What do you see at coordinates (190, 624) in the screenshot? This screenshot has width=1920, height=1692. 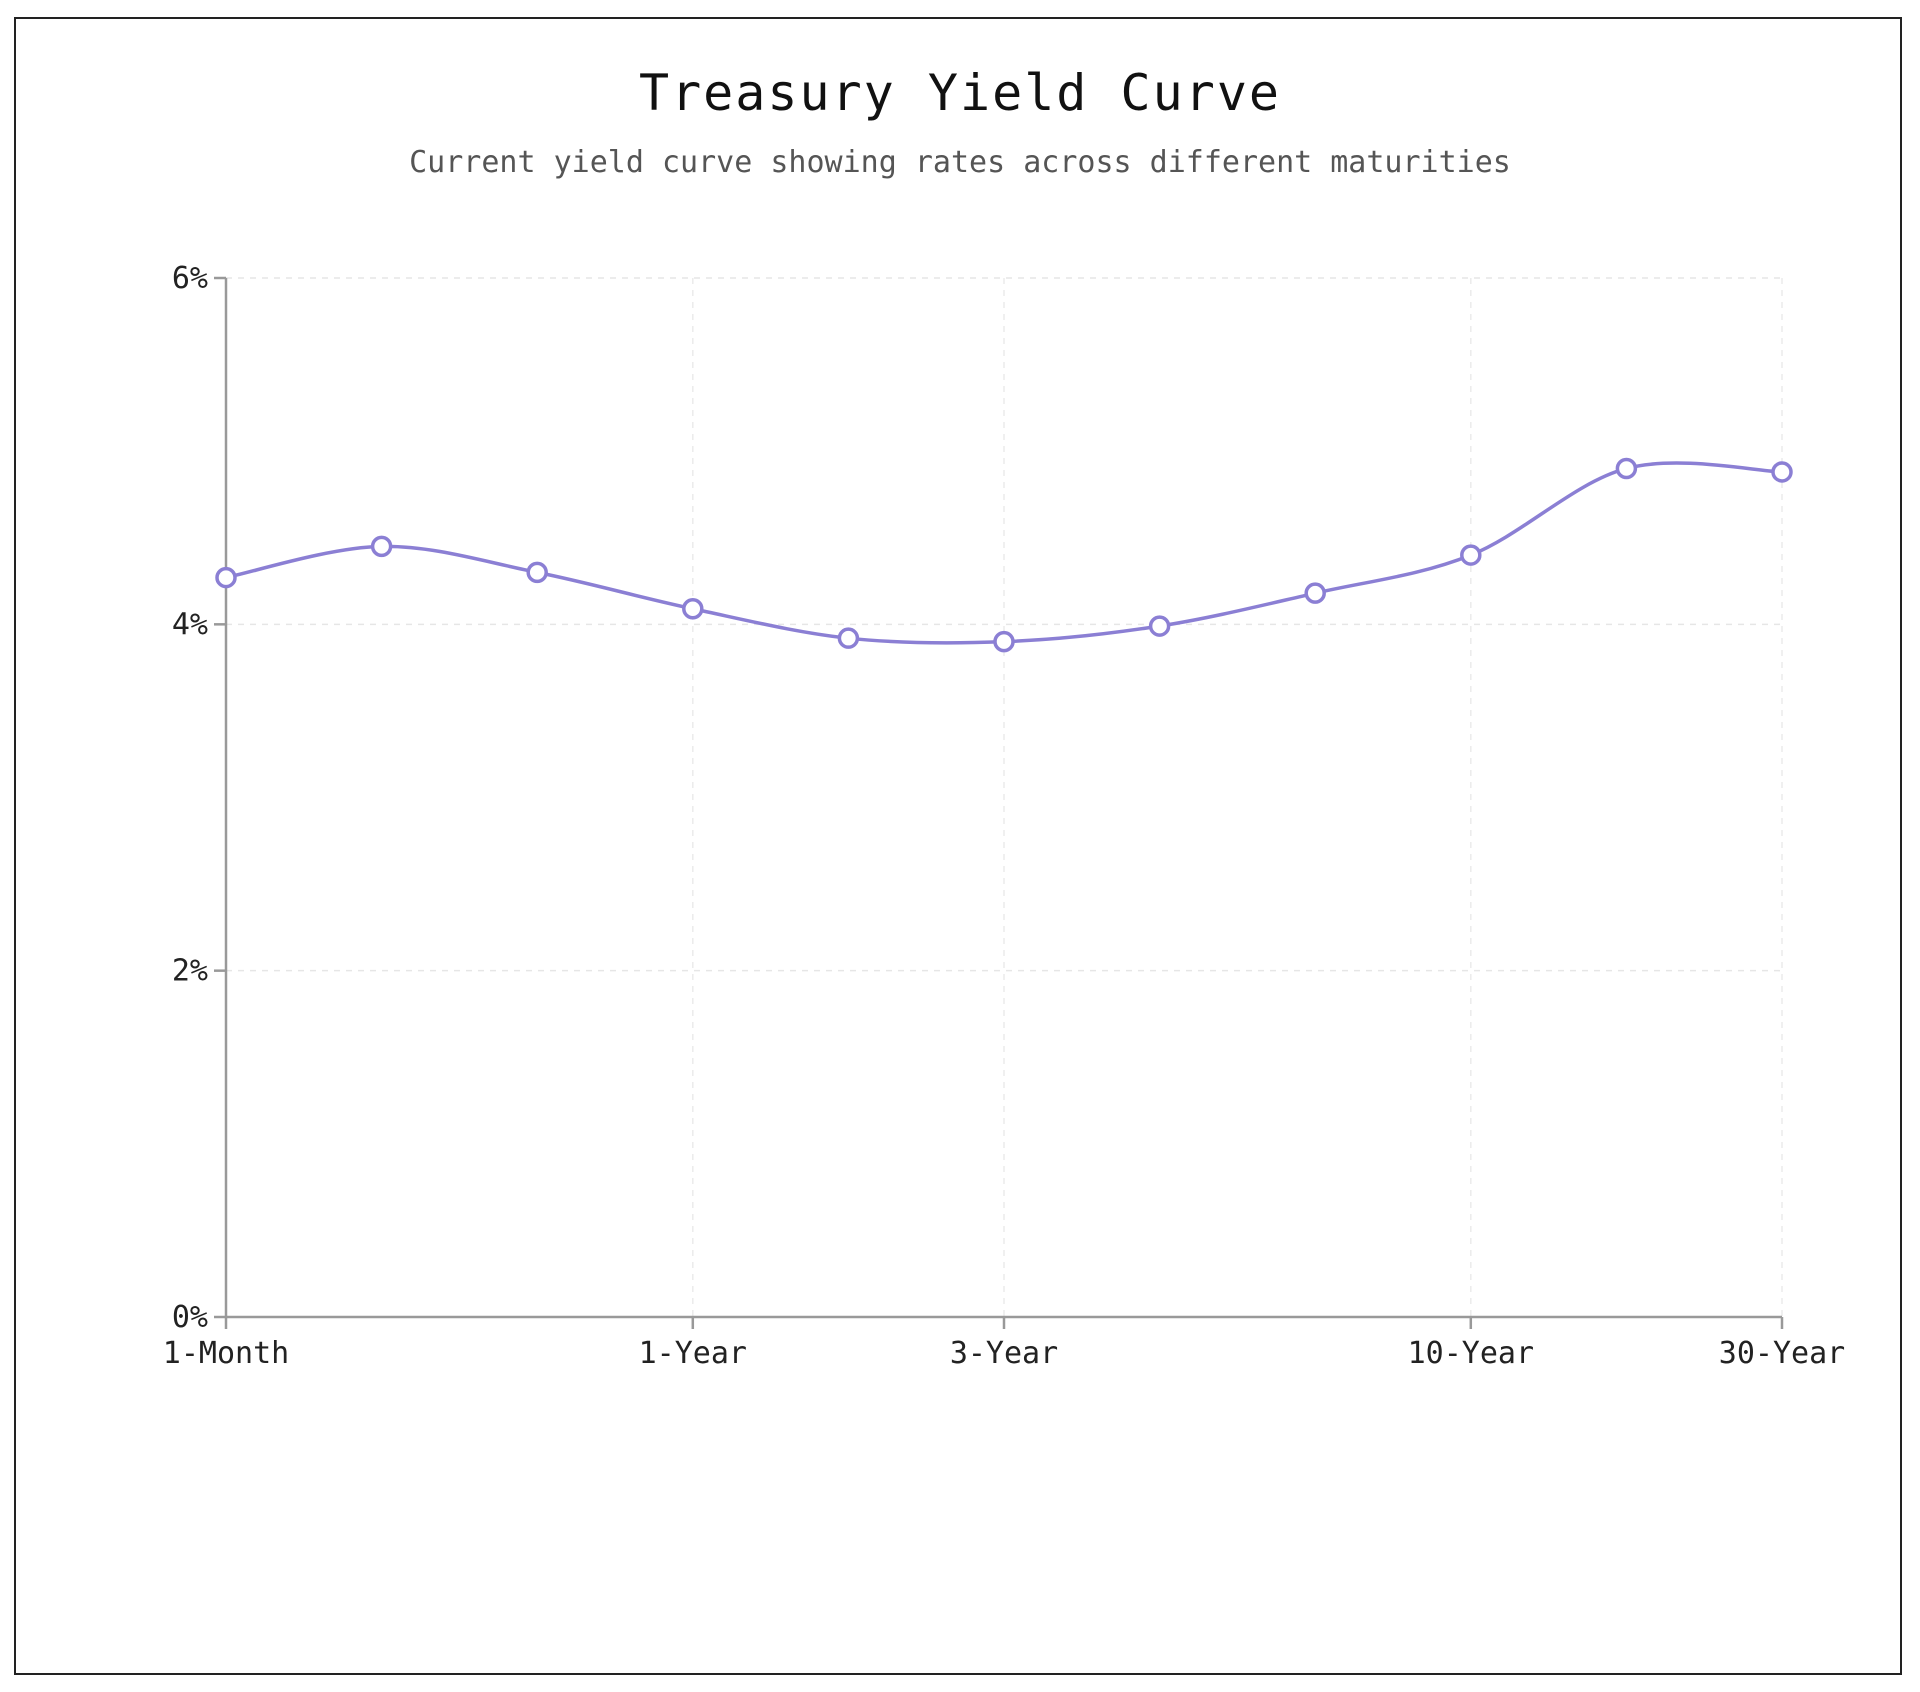 I see `y-tick-label: 4%` at bounding box center [190, 624].